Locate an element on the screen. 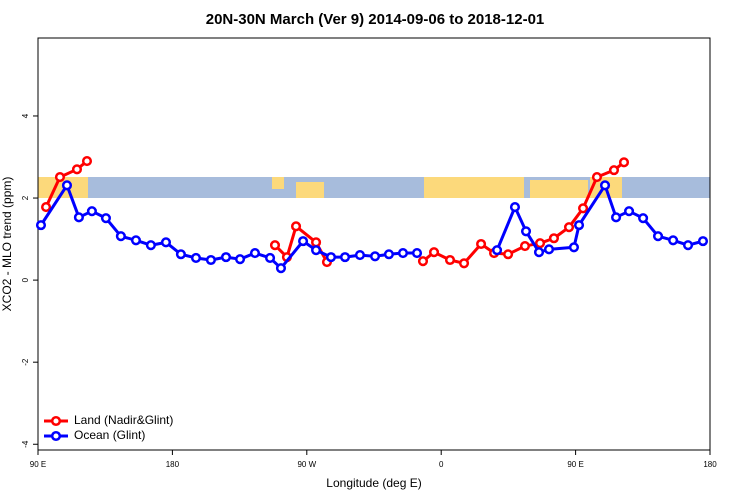 The height and width of the screenshot is (500, 750). x-tick-label: 0 is located at coordinates (441, 464).